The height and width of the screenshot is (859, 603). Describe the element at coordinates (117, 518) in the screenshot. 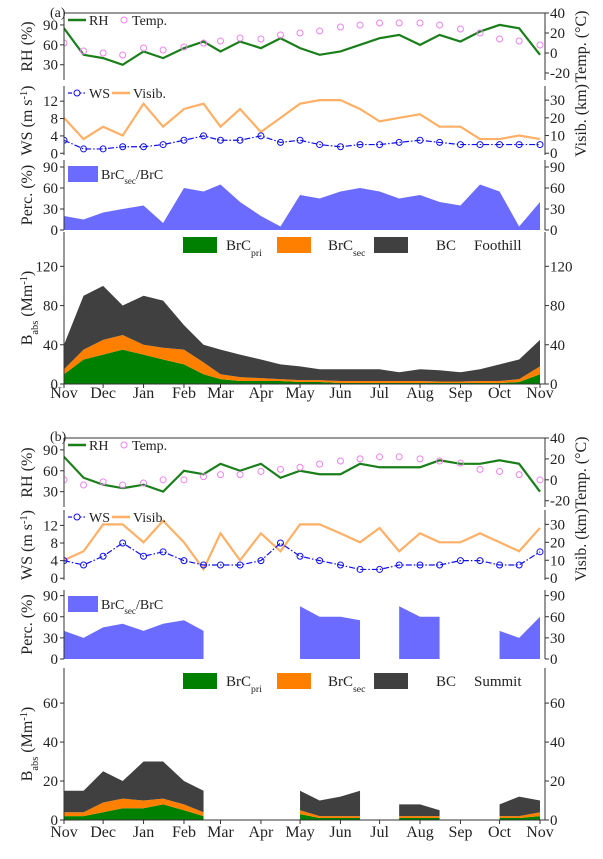

I see `legend: WS Visib.` at that location.